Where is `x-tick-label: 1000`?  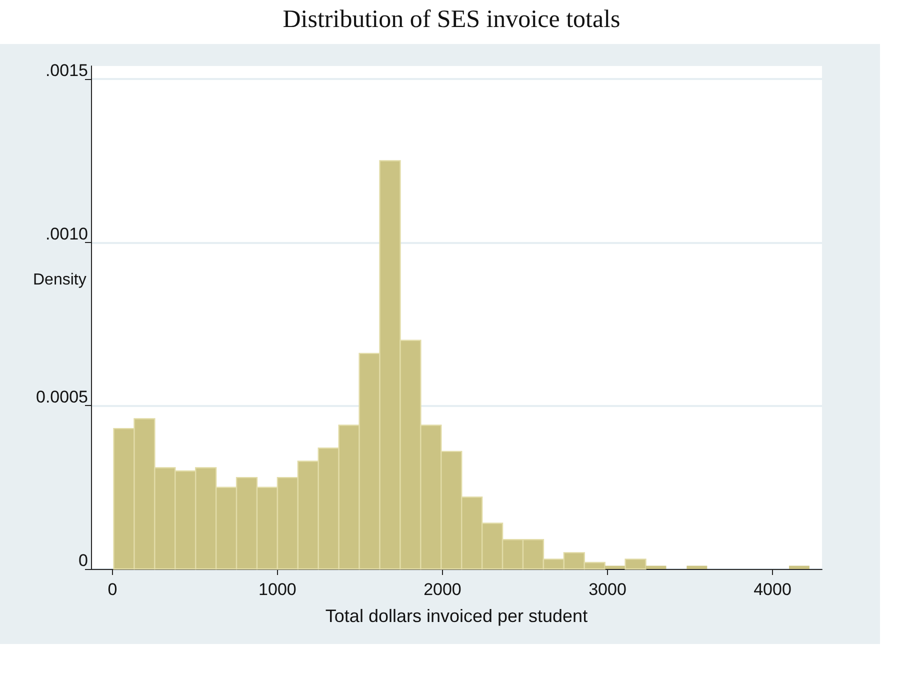
x-tick-label: 1000 is located at coordinates (277, 589).